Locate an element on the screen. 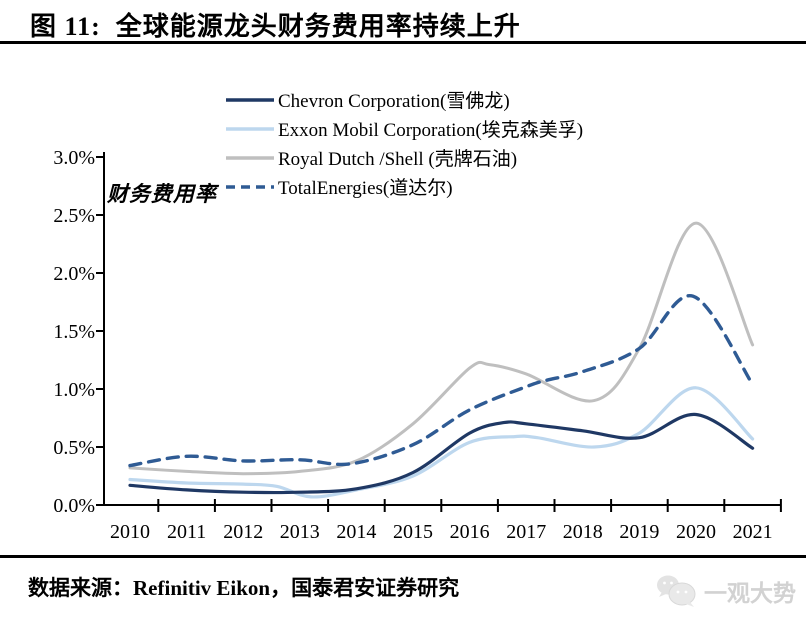  x-axis-label: 2012 is located at coordinates (243, 532).